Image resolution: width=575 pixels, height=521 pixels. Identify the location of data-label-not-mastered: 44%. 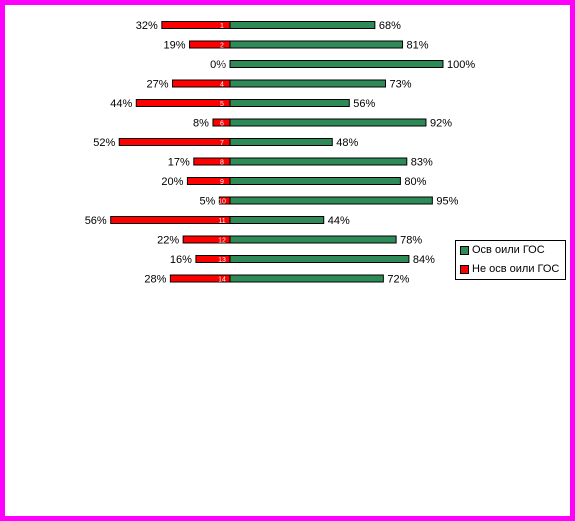
(121, 104).